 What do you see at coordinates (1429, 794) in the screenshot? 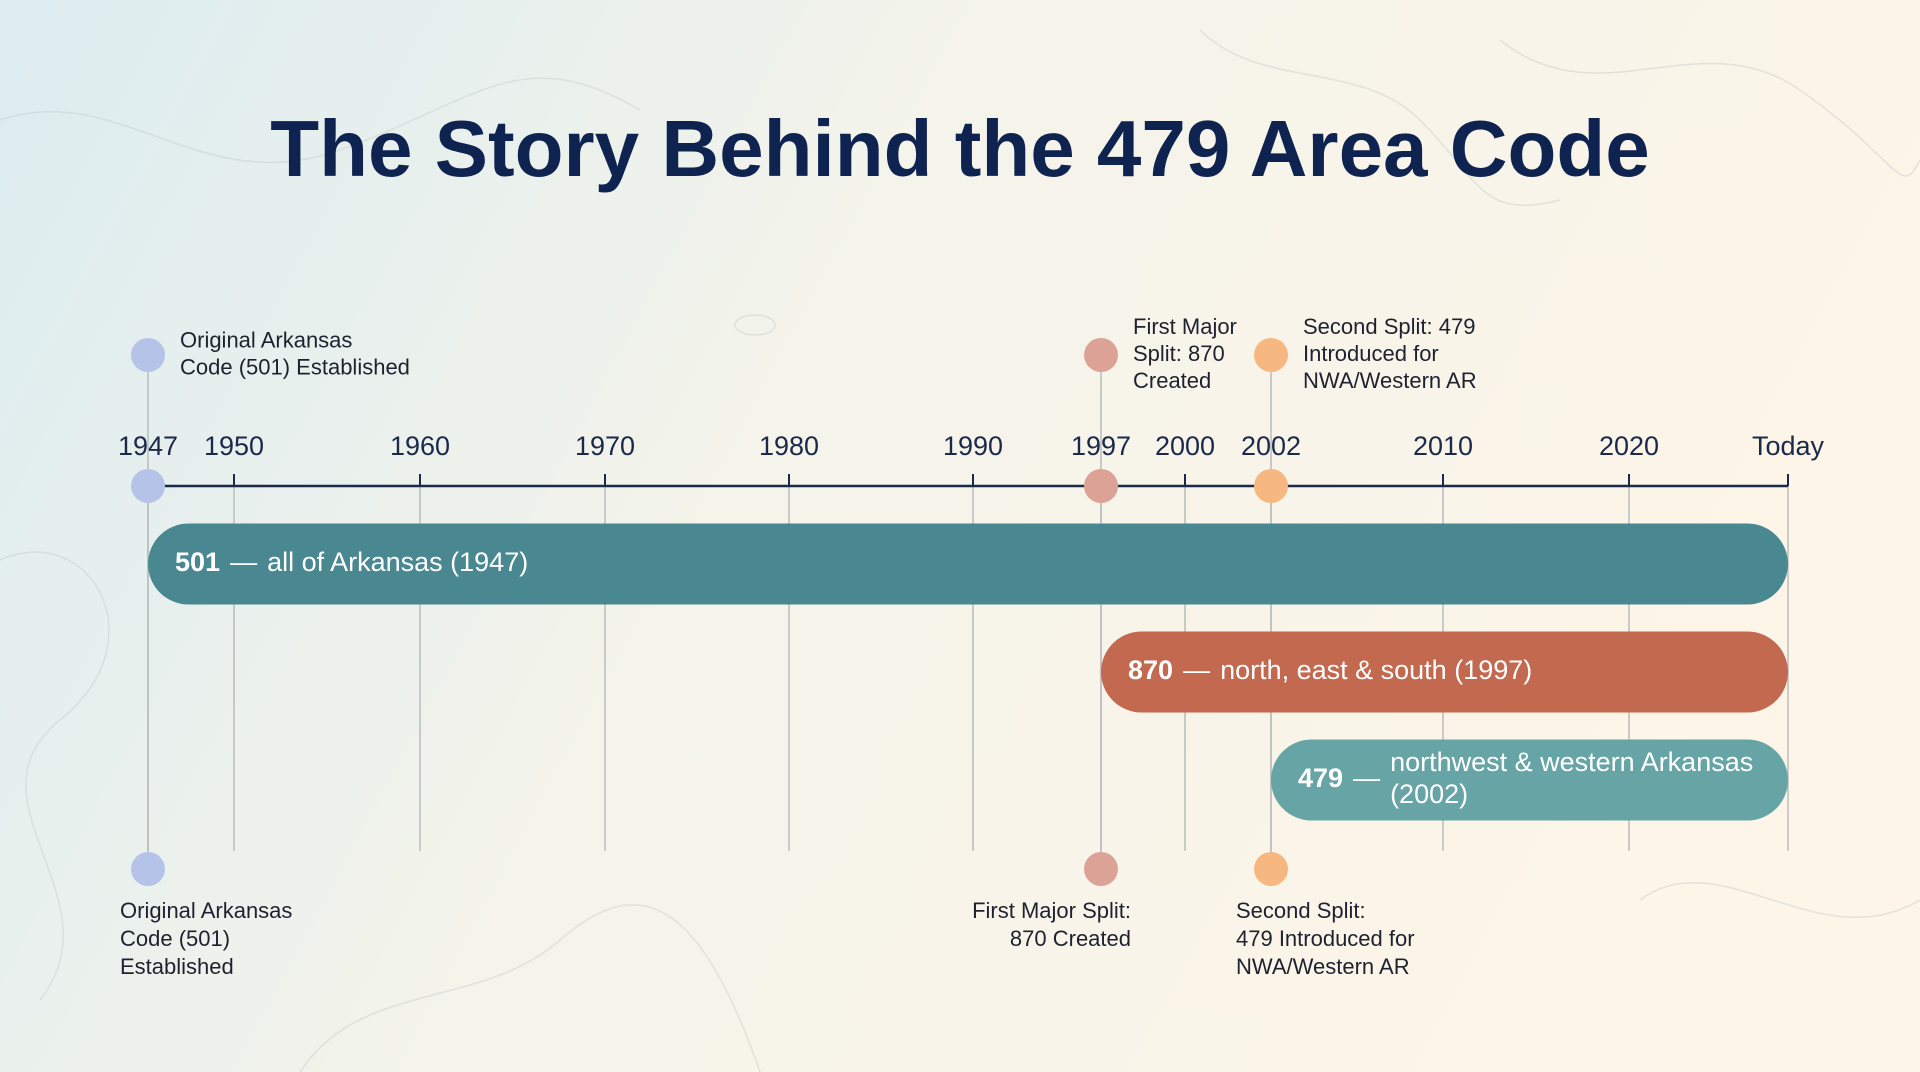
I see `label-line: (2002)` at bounding box center [1429, 794].